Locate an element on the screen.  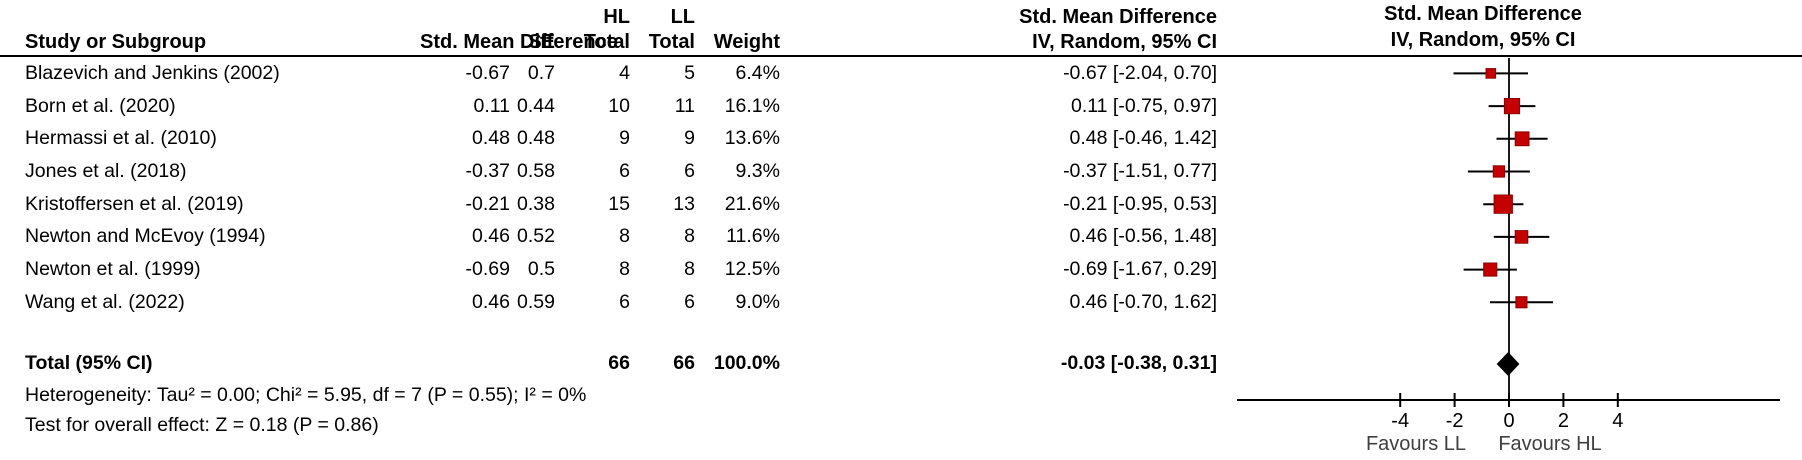
study-name: Blazevich and Jenkins (2002) is located at coordinates (152, 73).